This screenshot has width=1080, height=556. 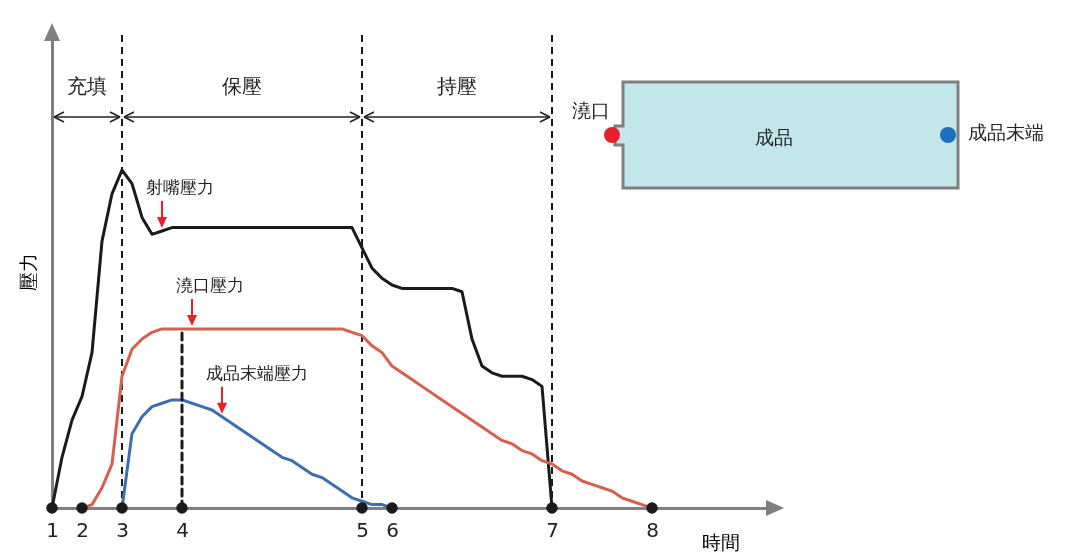 What do you see at coordinates (52, 529) in the screenshot?
I see `x-tick-label: 1` at bounding box center [52, 529].